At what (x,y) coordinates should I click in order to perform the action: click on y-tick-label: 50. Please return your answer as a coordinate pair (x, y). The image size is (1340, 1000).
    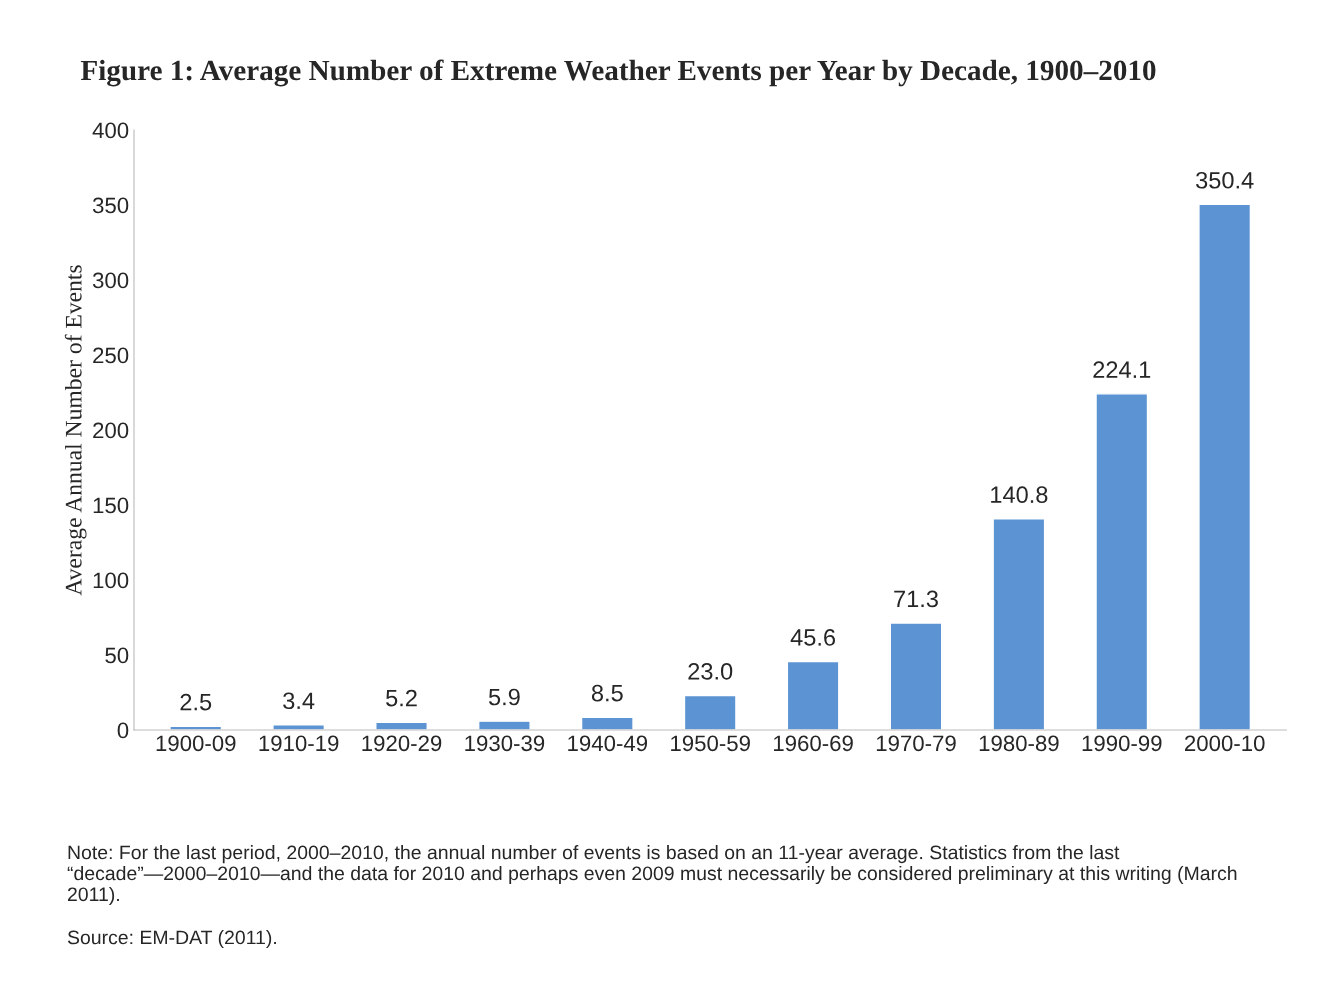
    Looking at the image, I should click on (117, 655).